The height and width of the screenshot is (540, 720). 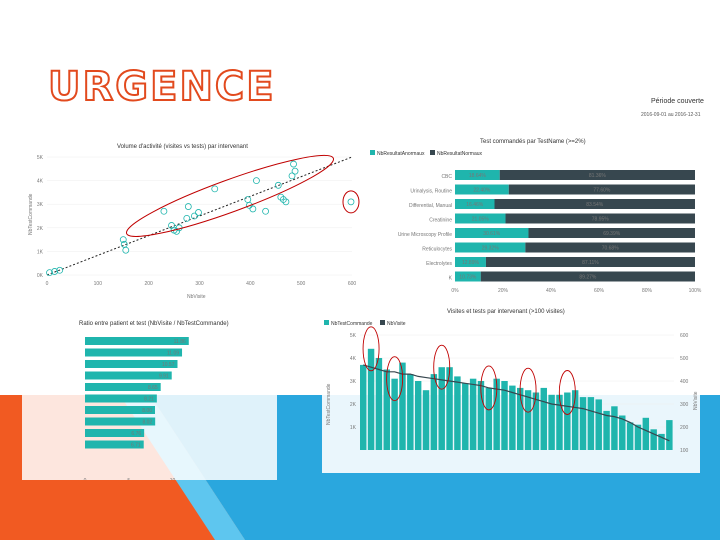 I want to click on visits-ylabel-right: NbVisite, so click(x=696, y=400).